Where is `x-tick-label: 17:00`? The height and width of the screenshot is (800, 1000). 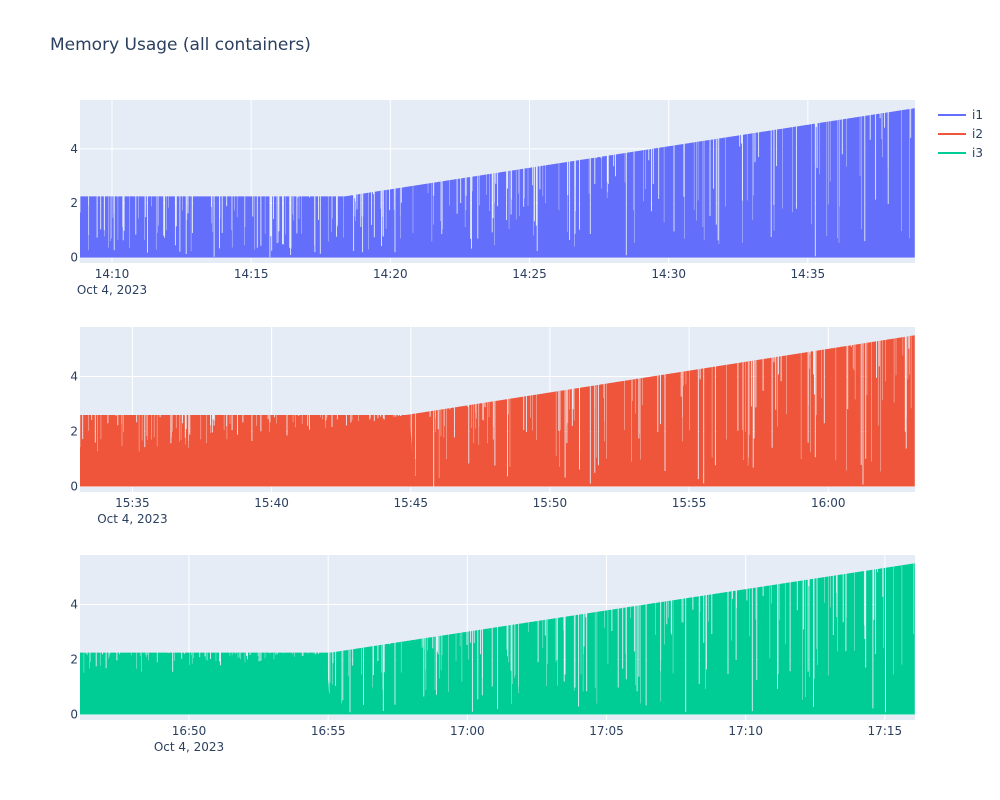 x-tick-label: 17:00 is located at coordinates (467, 731).